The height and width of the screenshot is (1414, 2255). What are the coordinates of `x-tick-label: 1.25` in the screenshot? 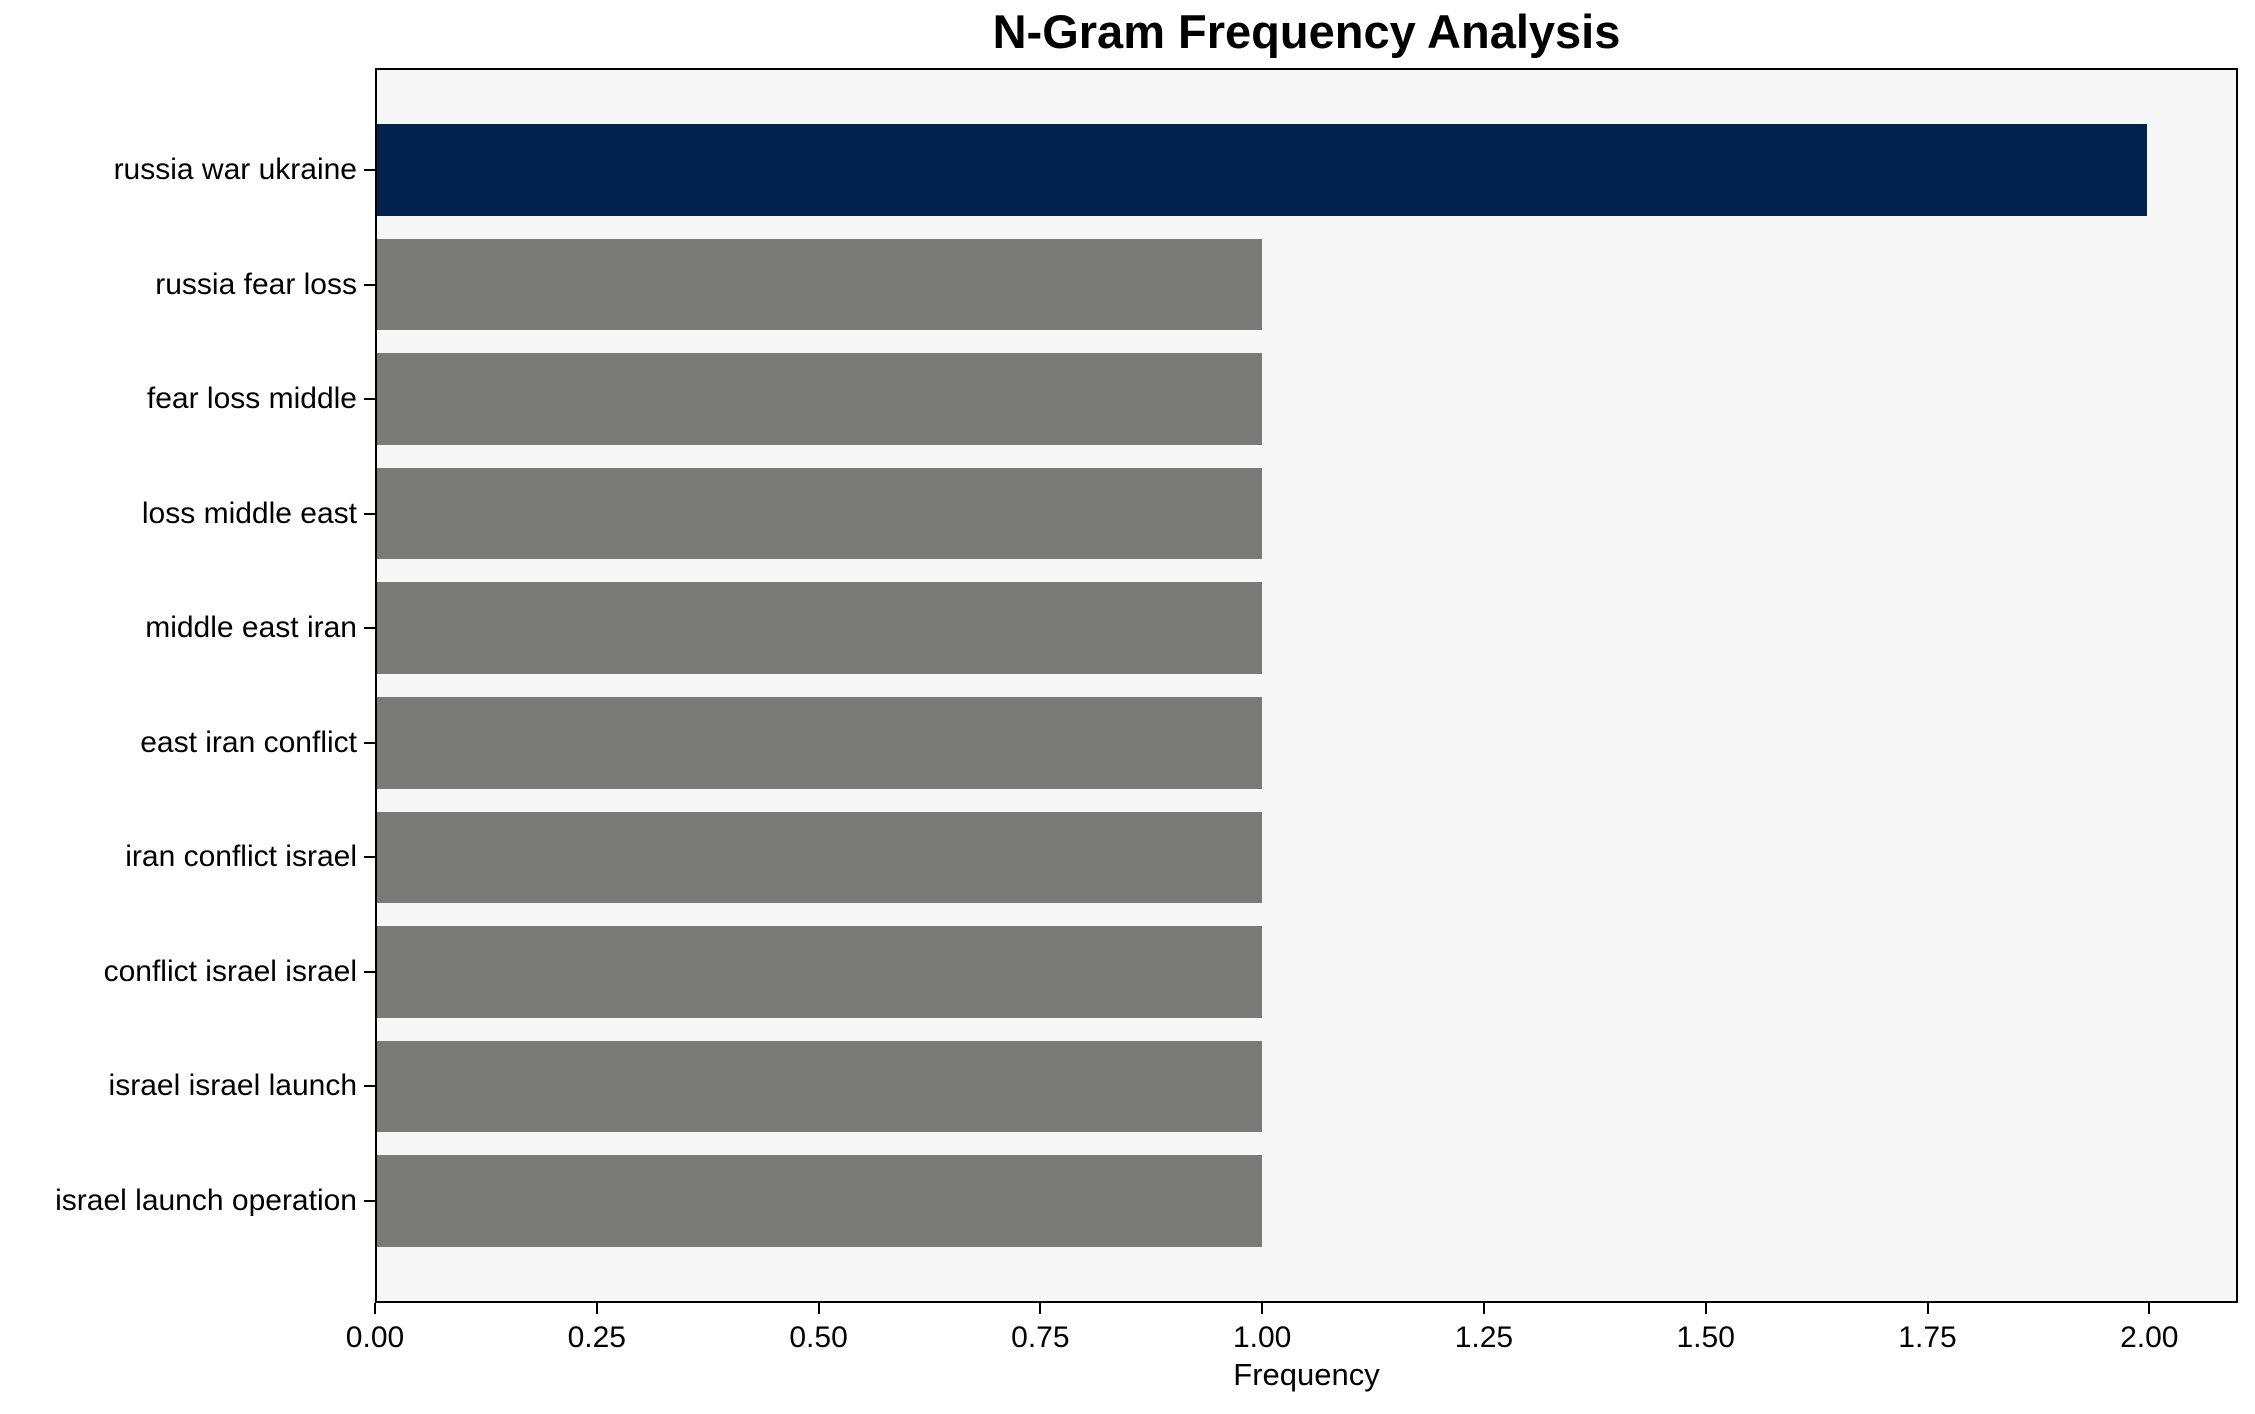 It's located at (1484, 1337).